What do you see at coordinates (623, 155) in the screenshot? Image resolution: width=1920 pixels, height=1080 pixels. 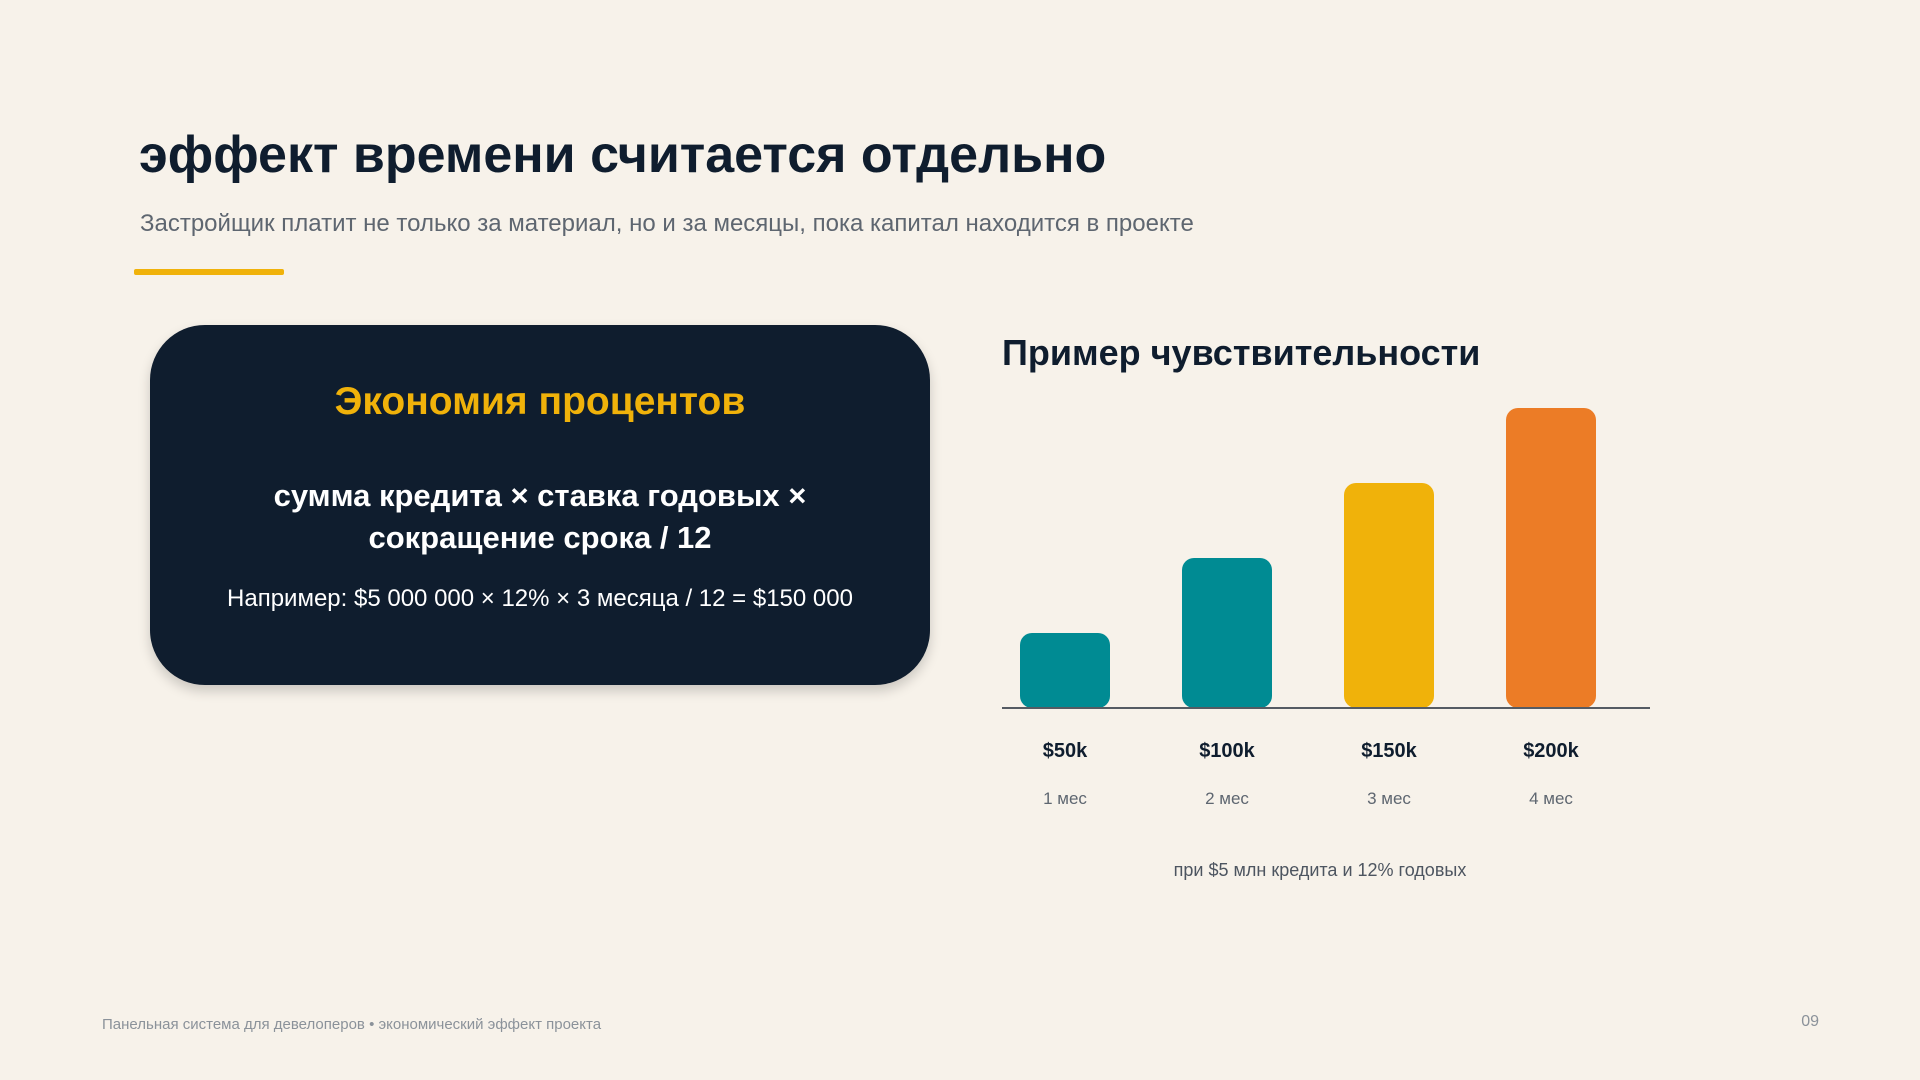 I see `slide-title: эффект времени считается отдельно` at bounding box center [623, 155].